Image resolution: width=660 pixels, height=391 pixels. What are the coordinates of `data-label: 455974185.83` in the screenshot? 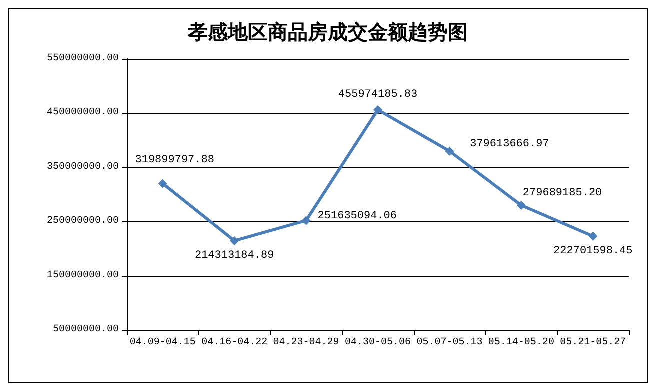 It's located at (378, 94).